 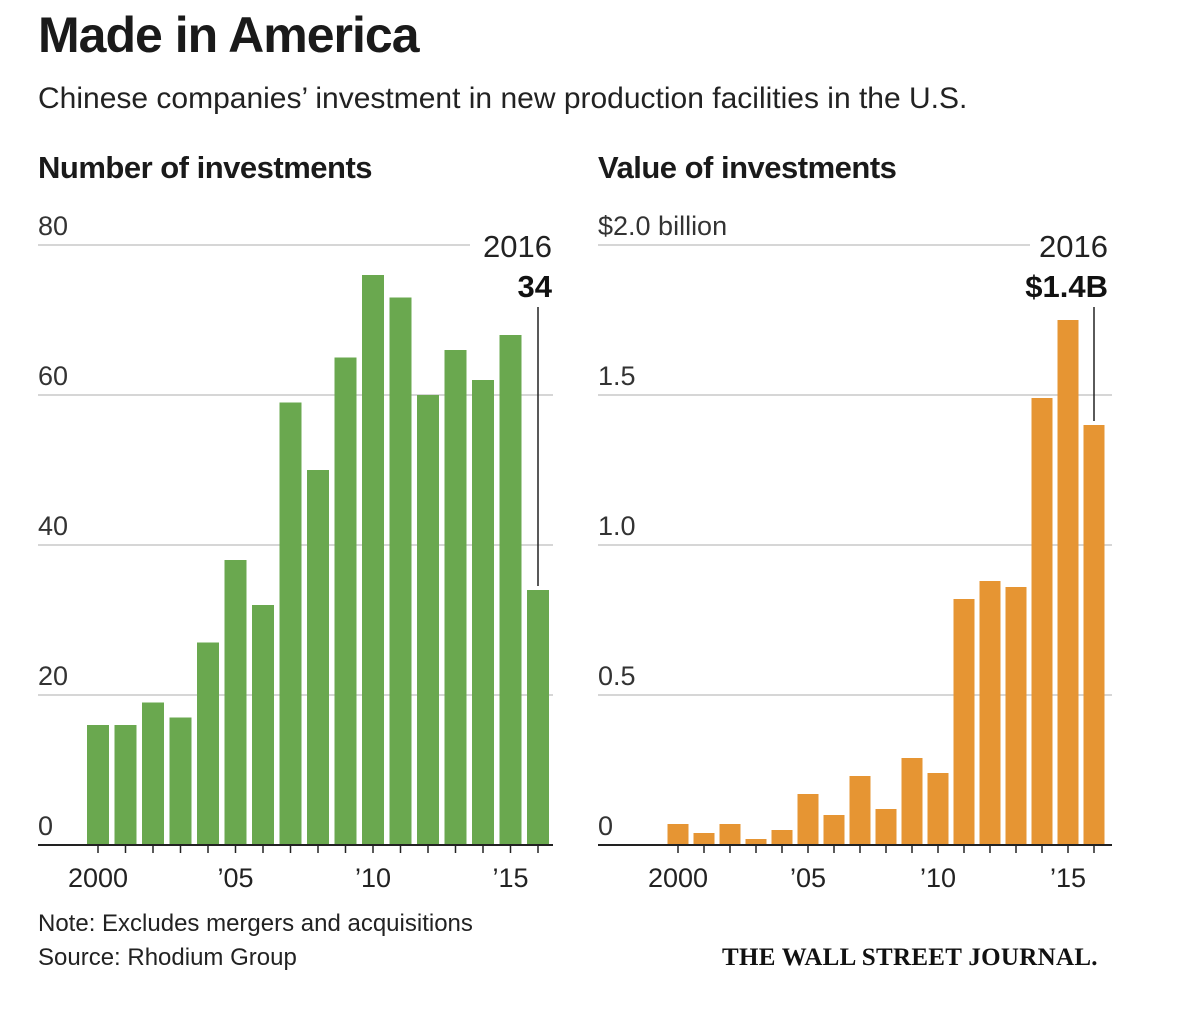 I want to click on callout-value-label: $1.4B, so click(x=1066, y=286).